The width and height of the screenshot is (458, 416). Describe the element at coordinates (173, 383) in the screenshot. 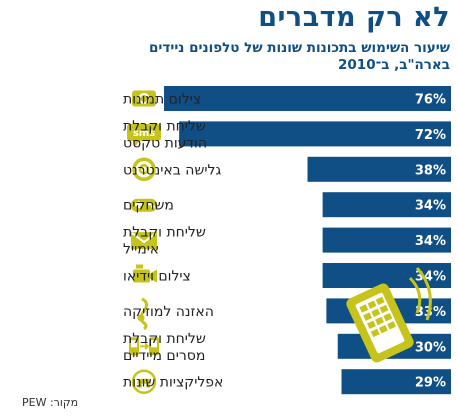

I see `category-label: אפליקציות שונות` at that location.